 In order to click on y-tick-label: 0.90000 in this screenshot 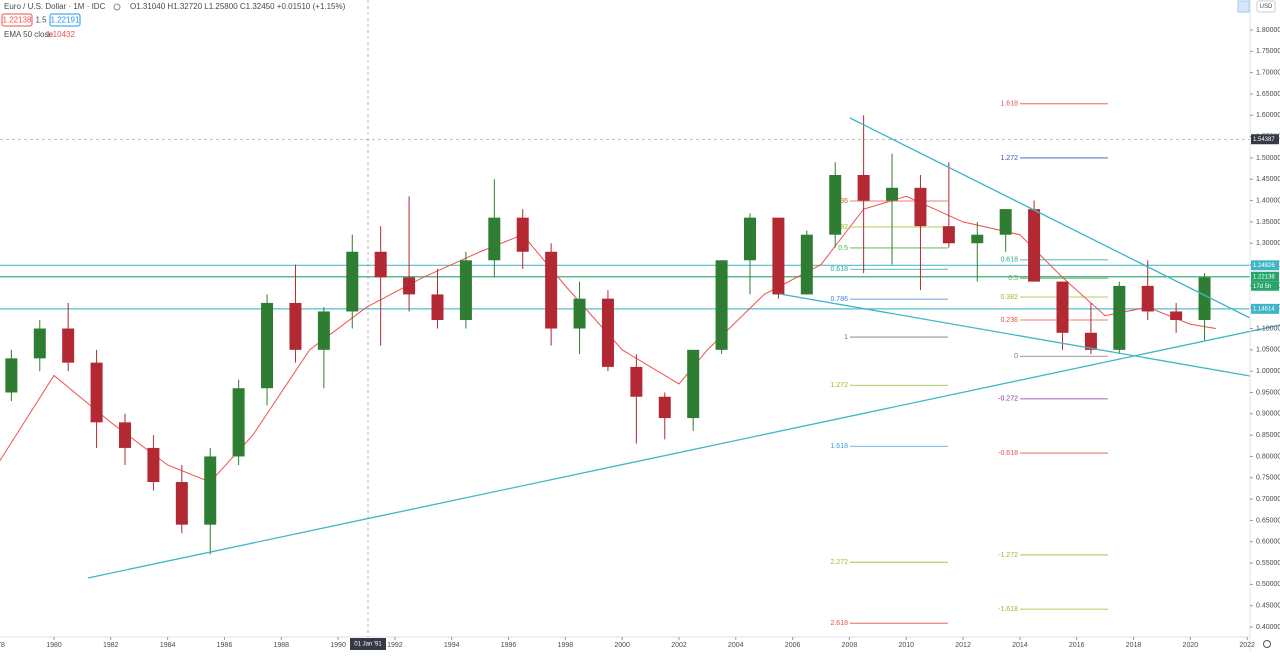, I will do `click(1268, 414)`.